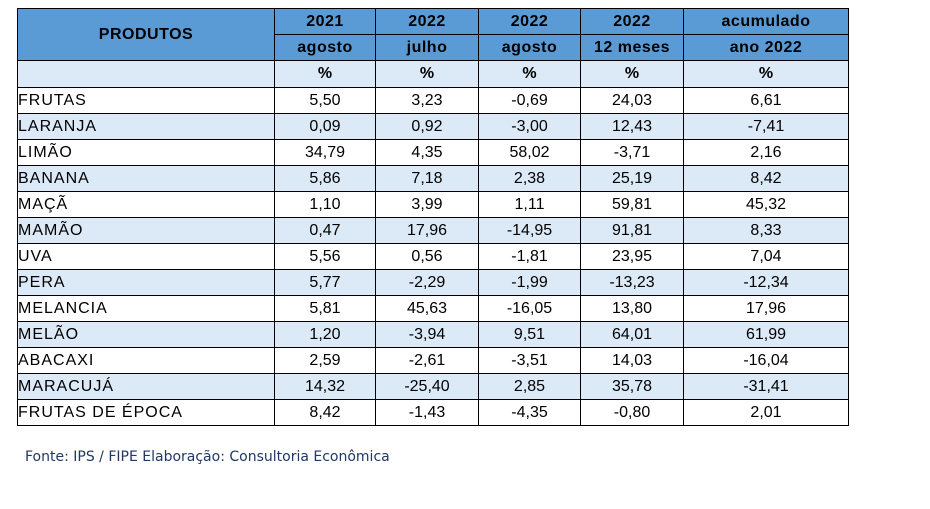 The image size is (930, 509). I want to click on product-name-cell: MARACUJÁ, so click(146, 386).